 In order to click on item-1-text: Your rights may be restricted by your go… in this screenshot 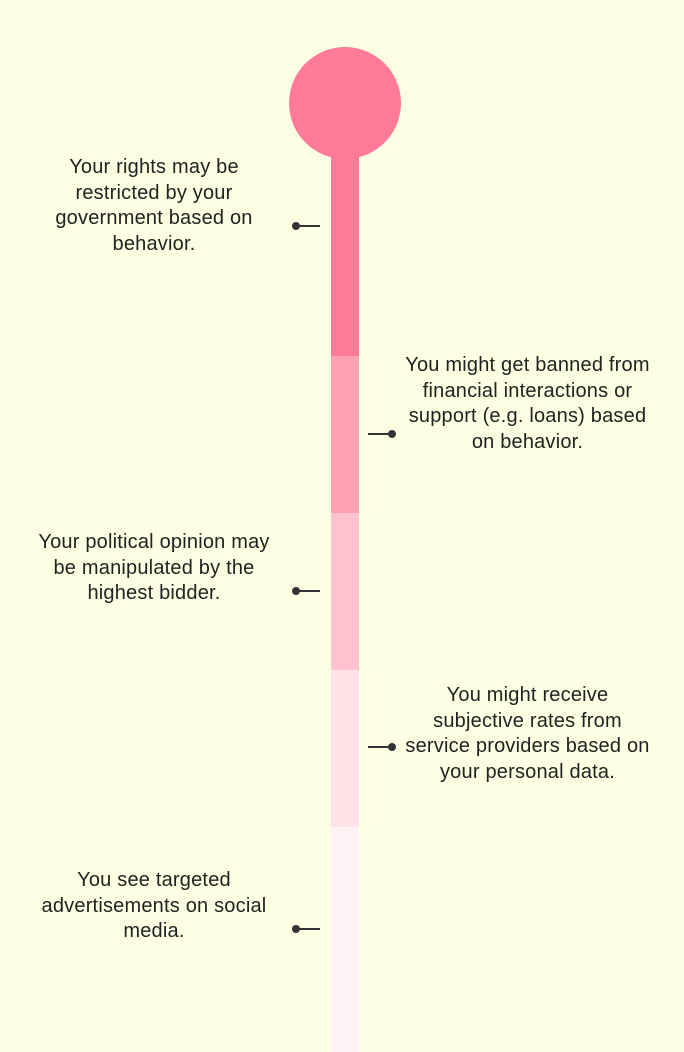, I will do `click(154, 205)`.